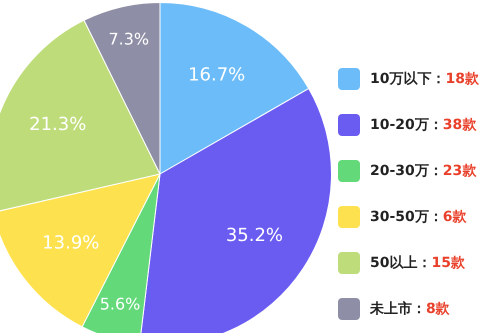 The width and height of the screenshot is (500, 333). Describe the element at coordinates (255, 235) in the screenshot. I see `data-label: 35.2%` at that location.